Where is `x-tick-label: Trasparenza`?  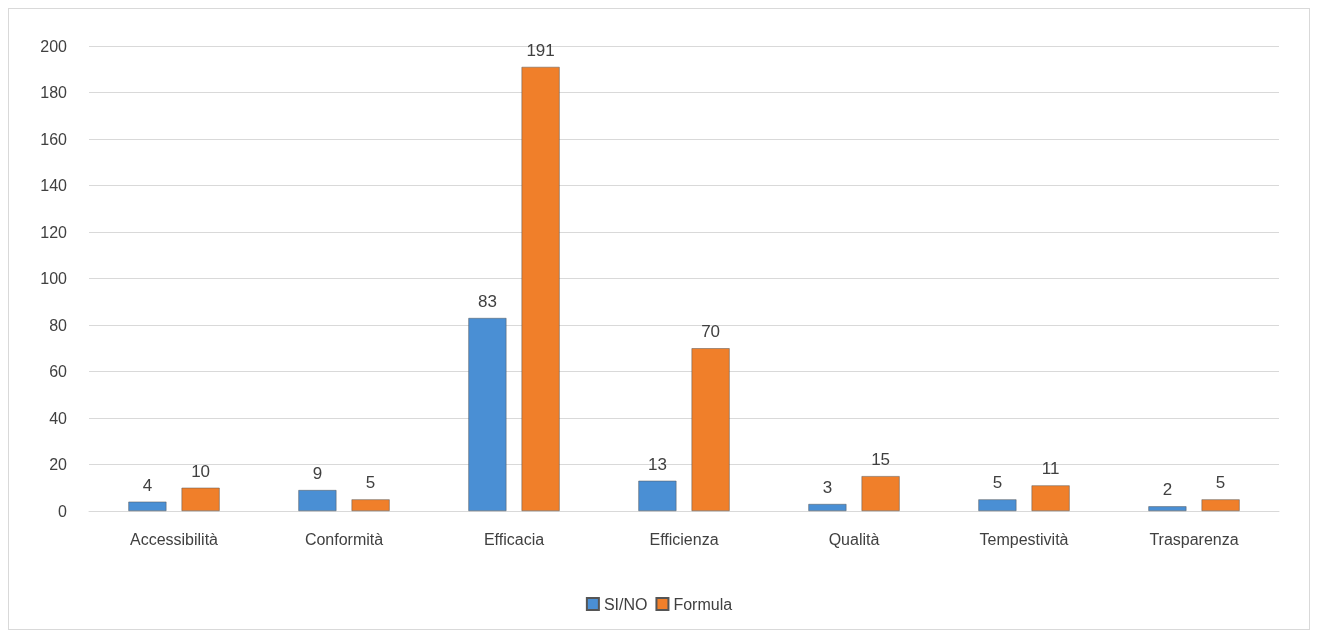 x-tick-label: Trasparenza is located at coordinates (1194, 539).